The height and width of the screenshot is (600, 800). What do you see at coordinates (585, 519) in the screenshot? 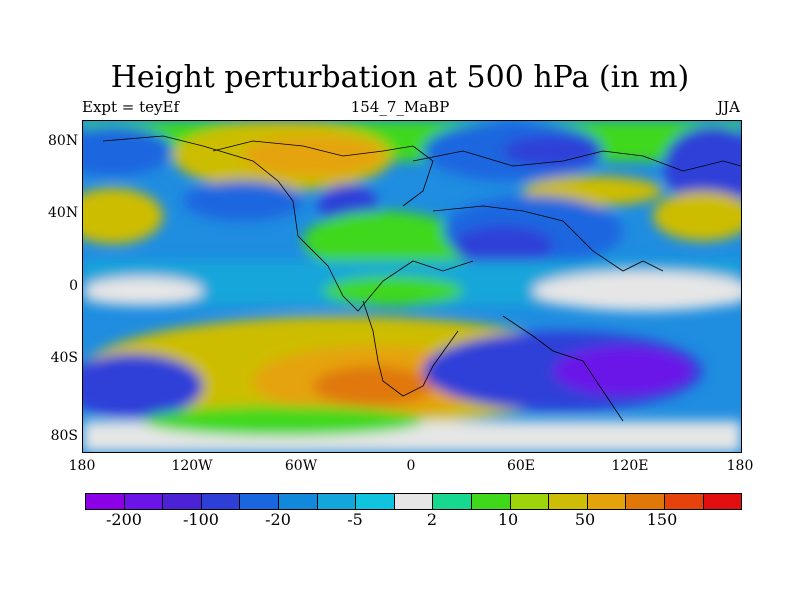
I see `legend-label: 50` at bounding box center [585, 519].